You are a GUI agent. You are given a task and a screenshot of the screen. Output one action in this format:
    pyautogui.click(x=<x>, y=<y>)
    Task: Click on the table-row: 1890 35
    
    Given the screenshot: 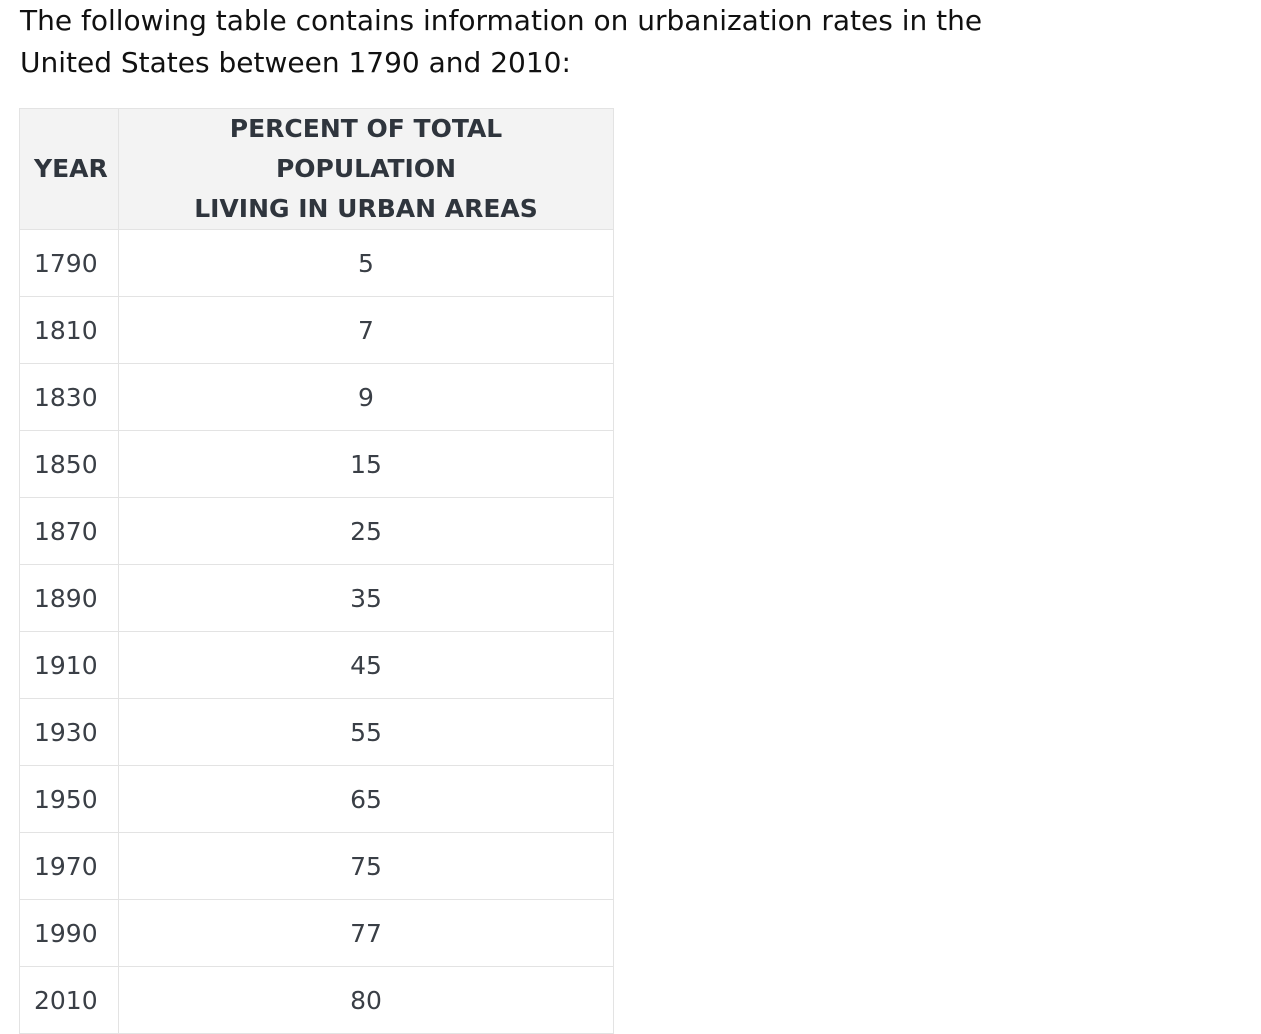 What is the action you would take?
    pyautogui.click(x=316, y=598)
    